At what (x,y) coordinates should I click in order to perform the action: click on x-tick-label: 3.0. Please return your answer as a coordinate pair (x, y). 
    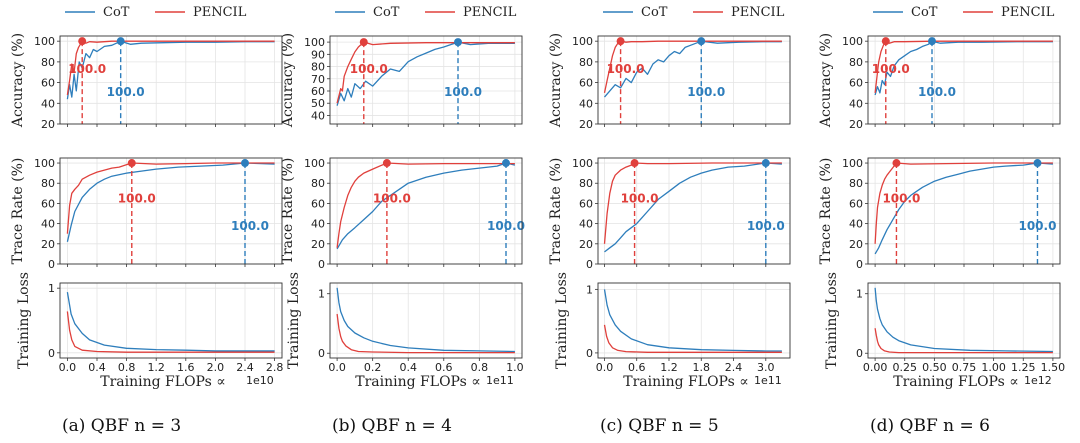
    Looking at the image, I should click on (766, 367).